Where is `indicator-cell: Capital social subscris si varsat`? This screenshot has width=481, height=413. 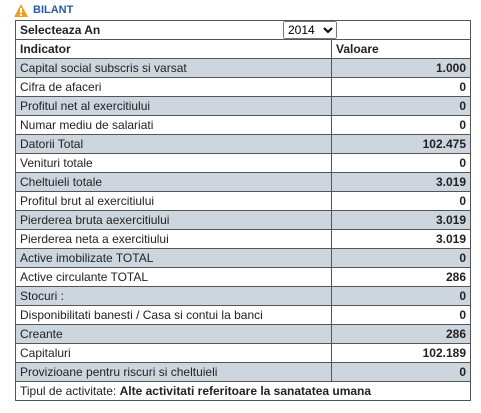
indicator-cell: Capital social subscris si varsat is located at coordinates (173, 68).